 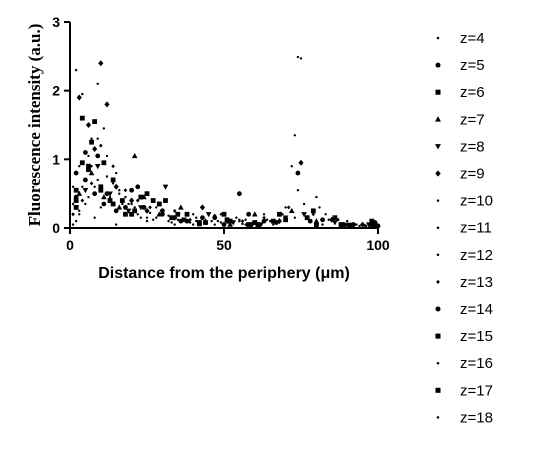 I want to click on legend-label: z=12, so click(x=476, y=255).